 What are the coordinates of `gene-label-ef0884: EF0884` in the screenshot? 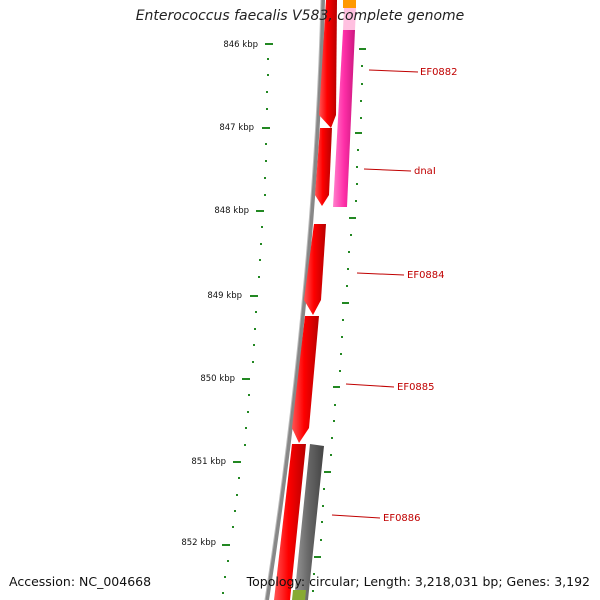 It's located at (426, 275).